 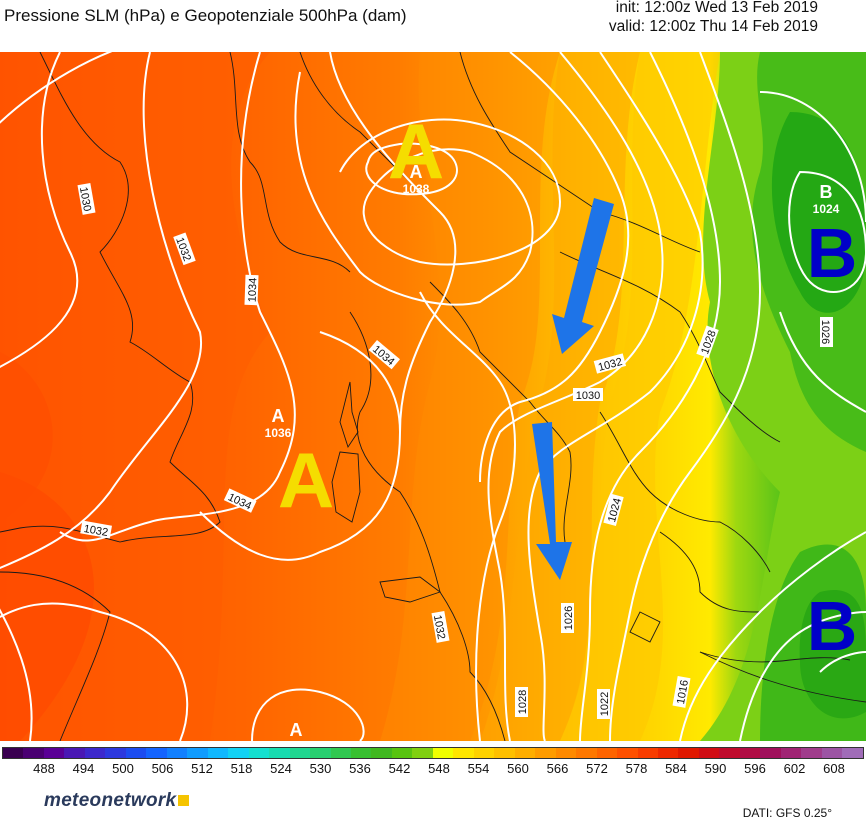 What do you see at coordinates (834, 768) in the screenshot?
I see `scale-tick-label: 608` at bounding box center [834, 768].